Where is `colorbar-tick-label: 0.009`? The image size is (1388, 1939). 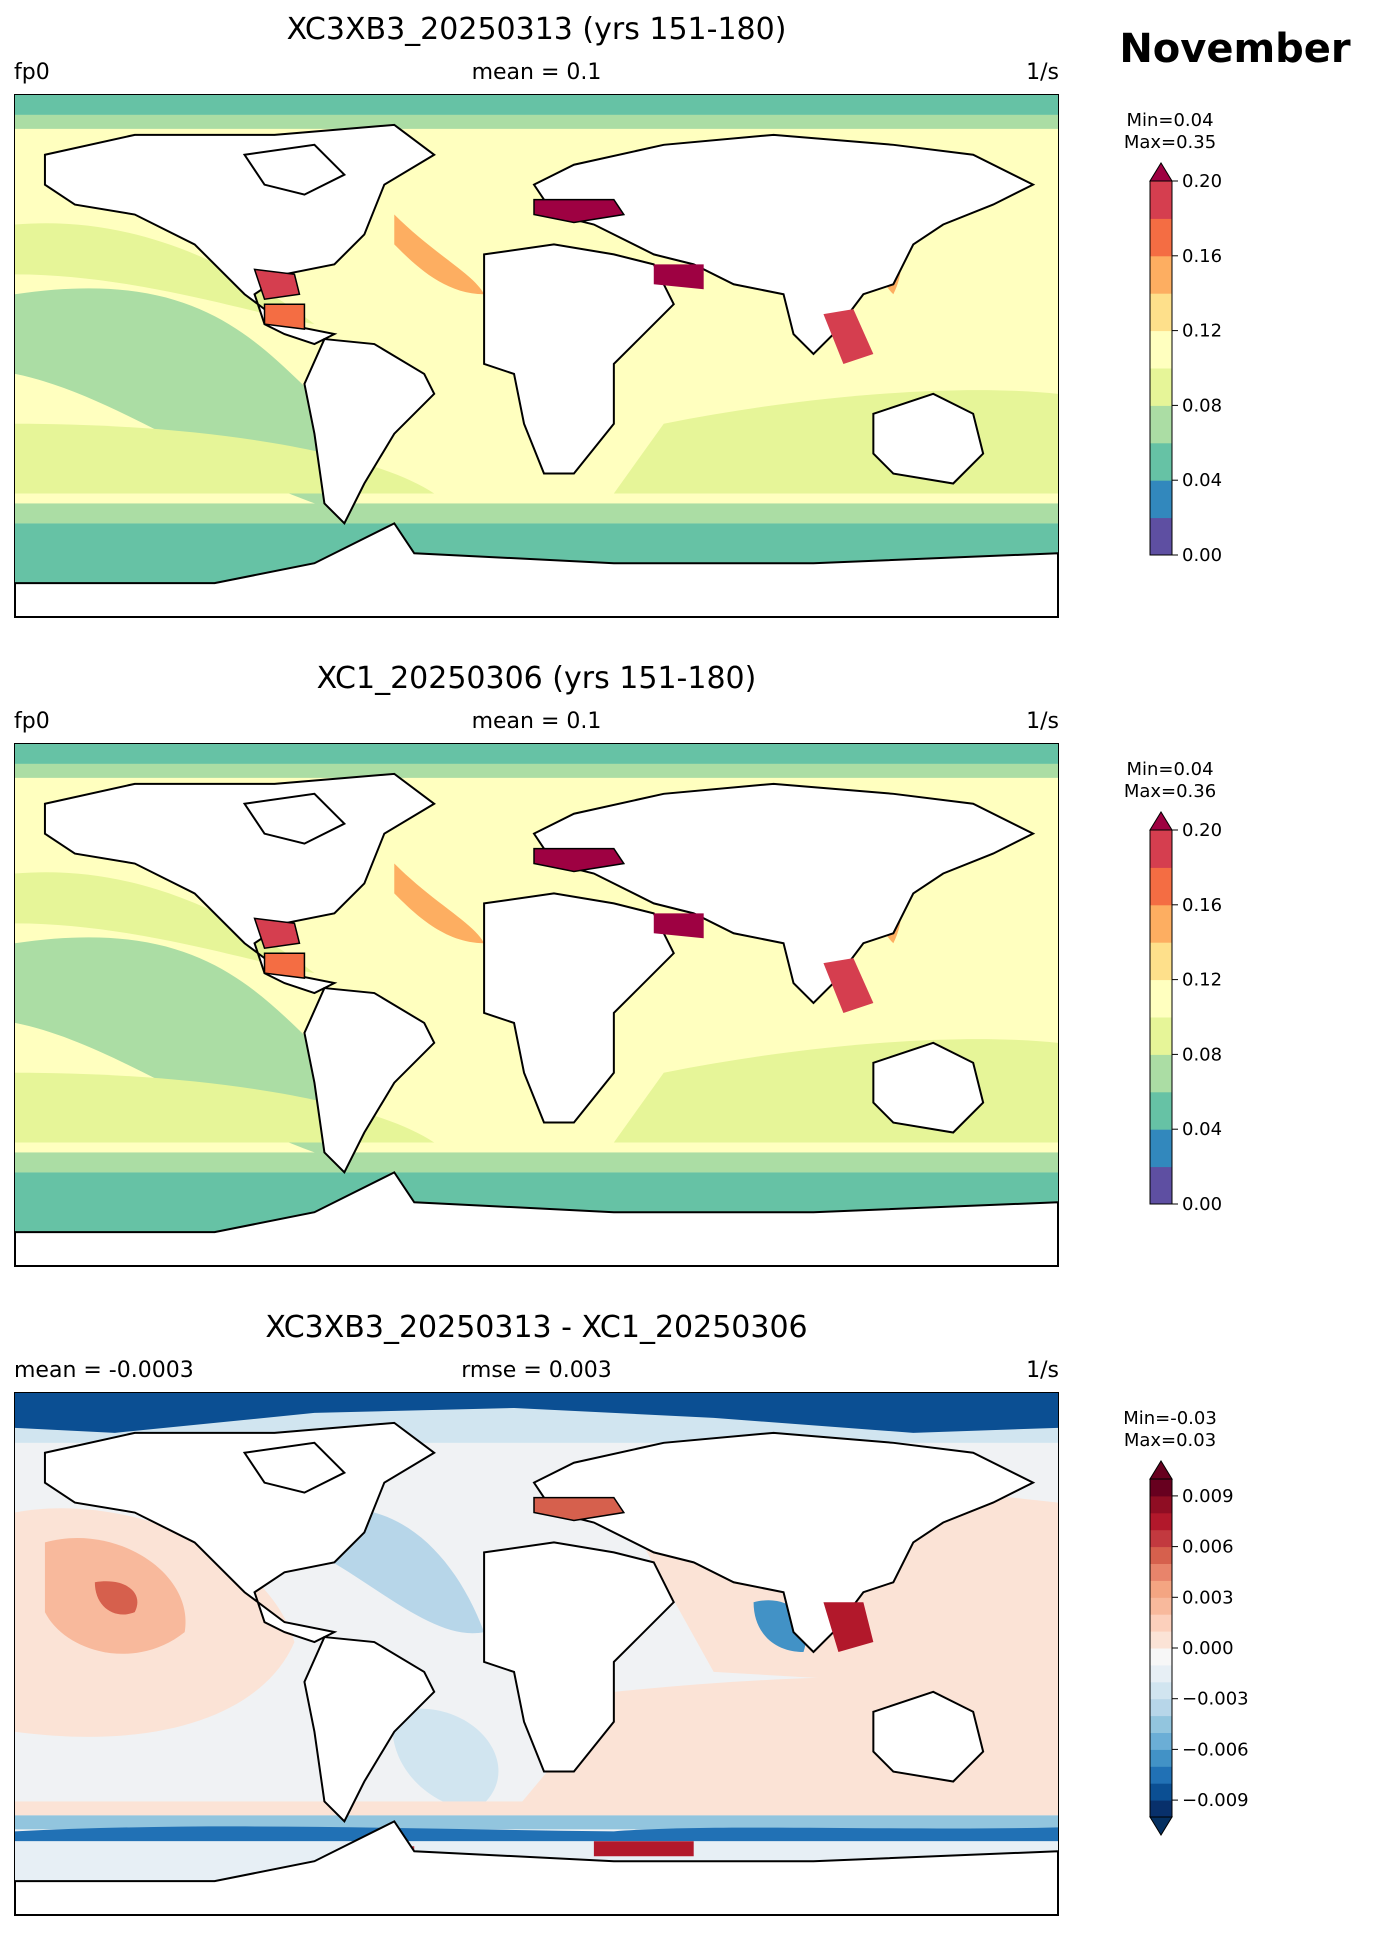
colorbar-tick-label: 0.009 is located at coordinates (1208, 1496).